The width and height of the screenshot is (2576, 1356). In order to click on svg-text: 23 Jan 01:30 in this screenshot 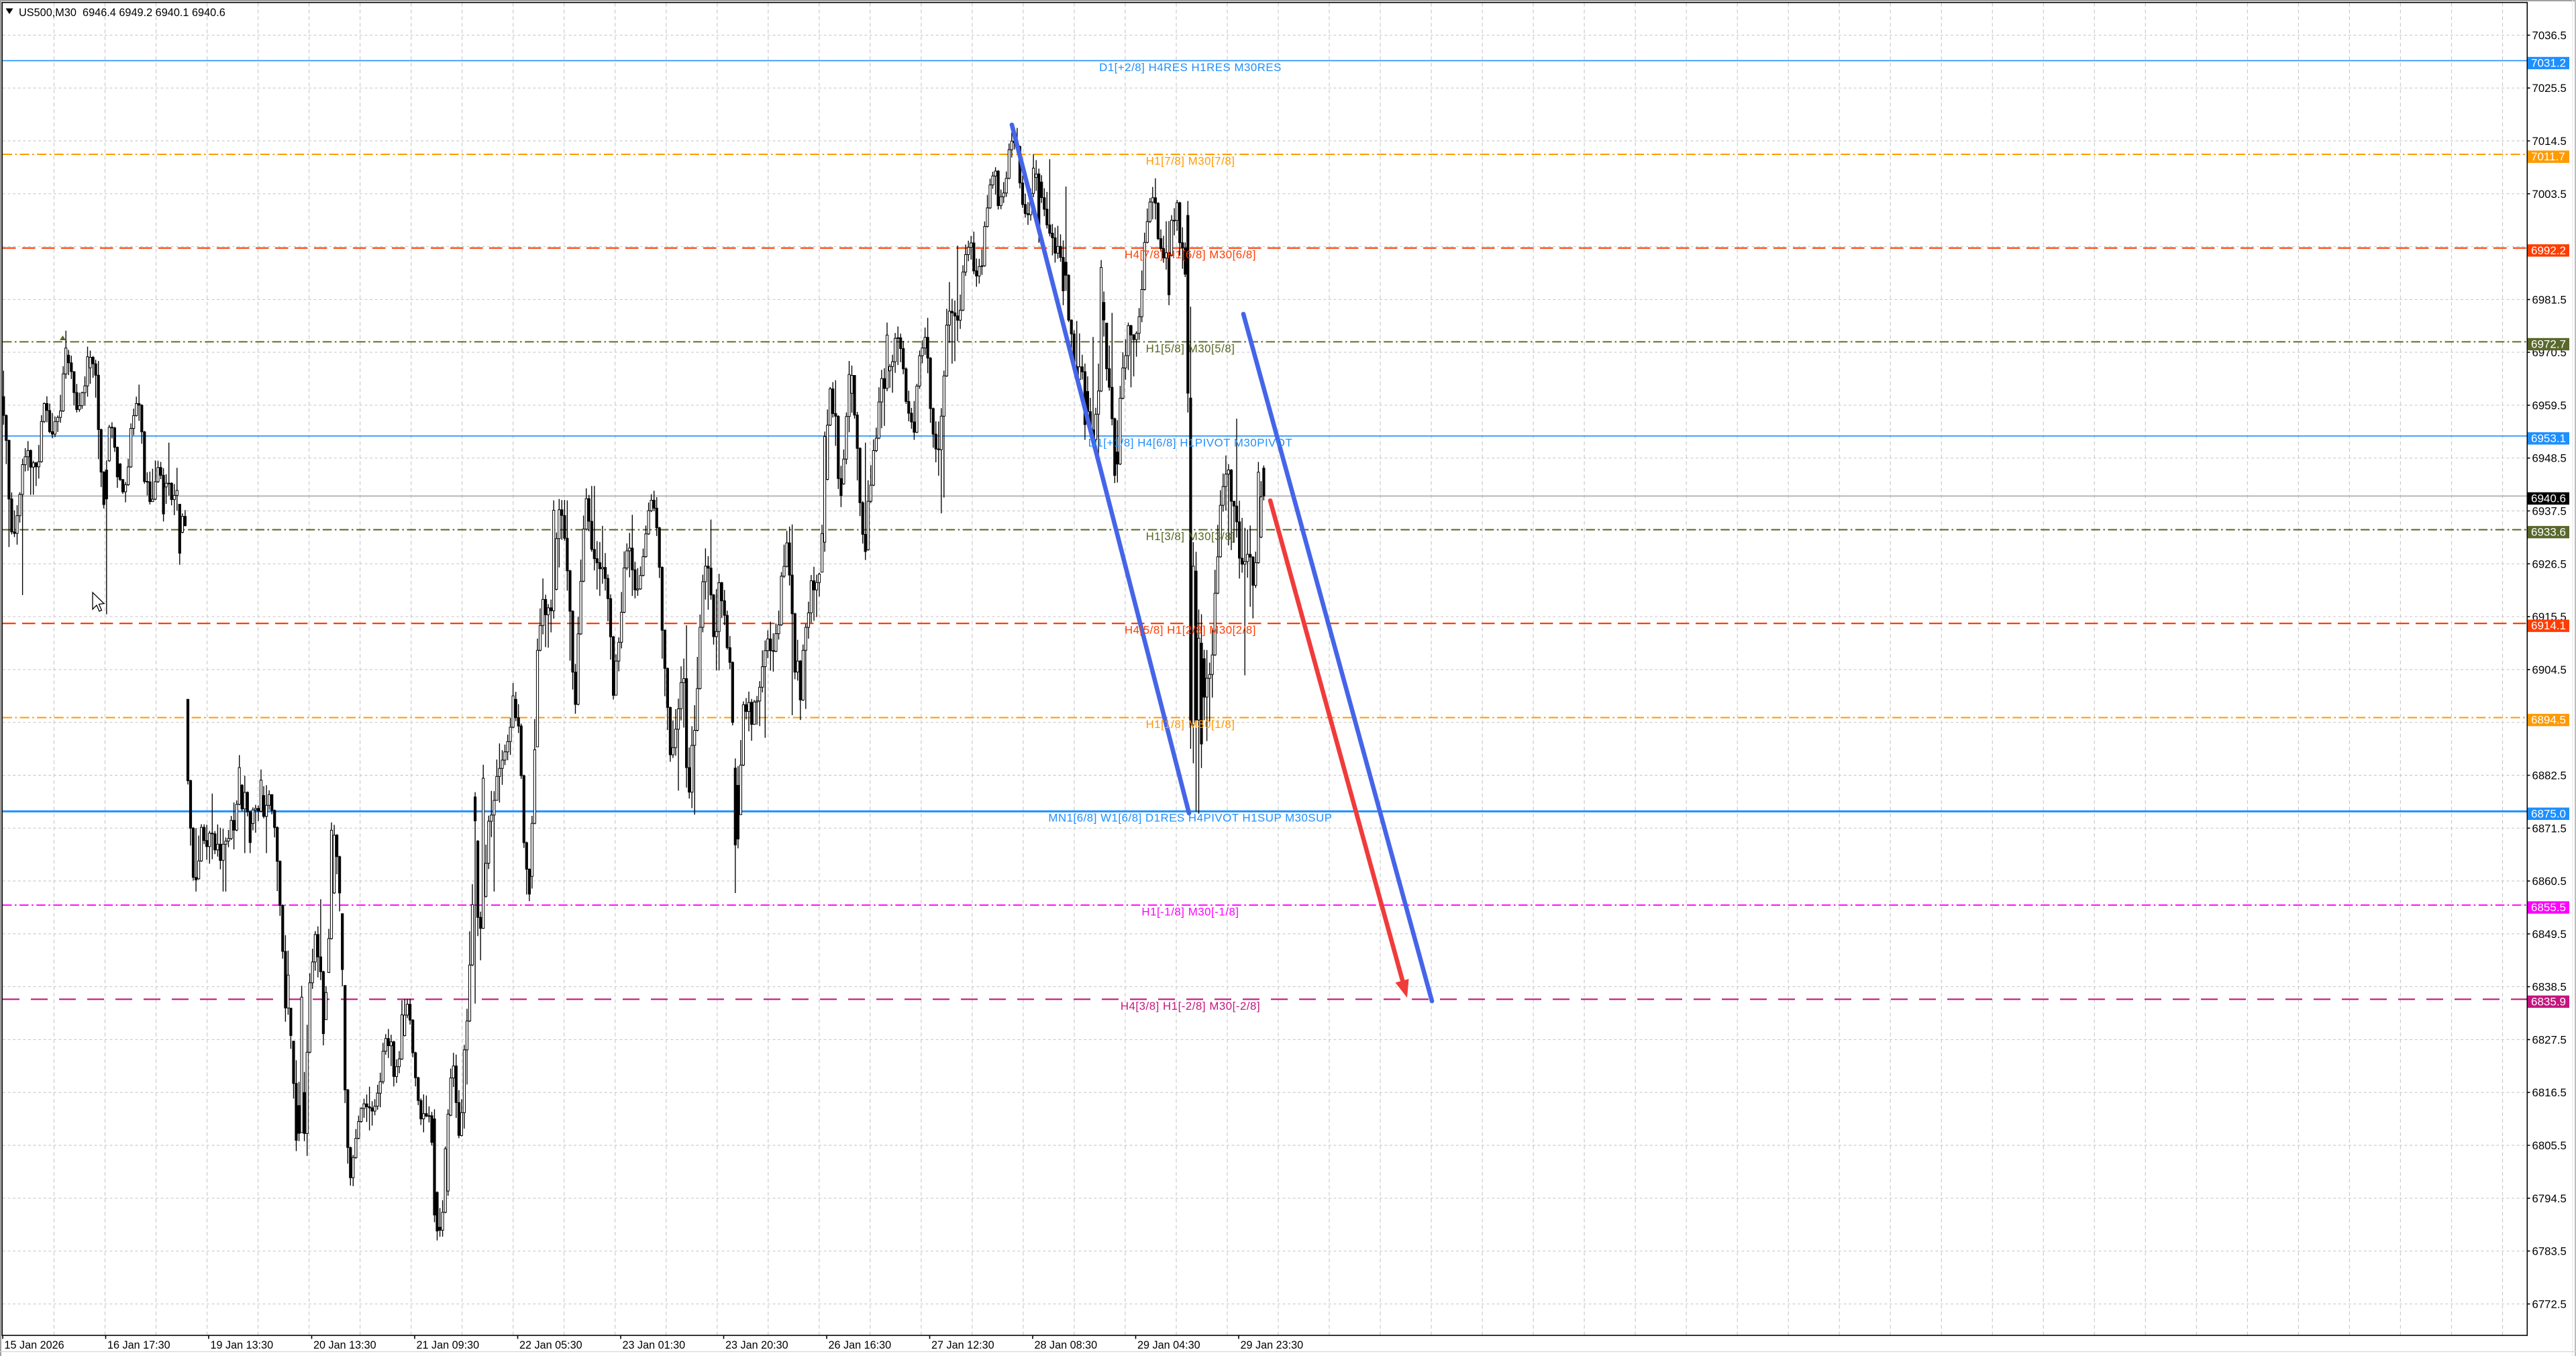, I will do `click(654, 1345)`.